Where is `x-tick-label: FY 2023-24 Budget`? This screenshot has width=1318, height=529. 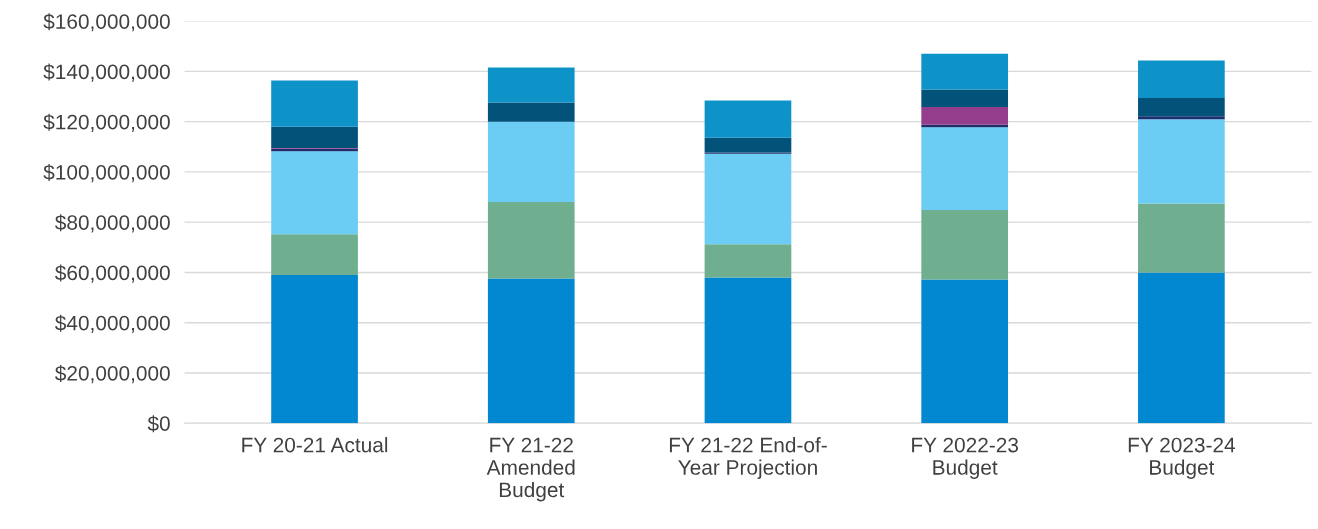
x-tick-label: FY 2023-24 Budget is located at coordinates (1182, 458).